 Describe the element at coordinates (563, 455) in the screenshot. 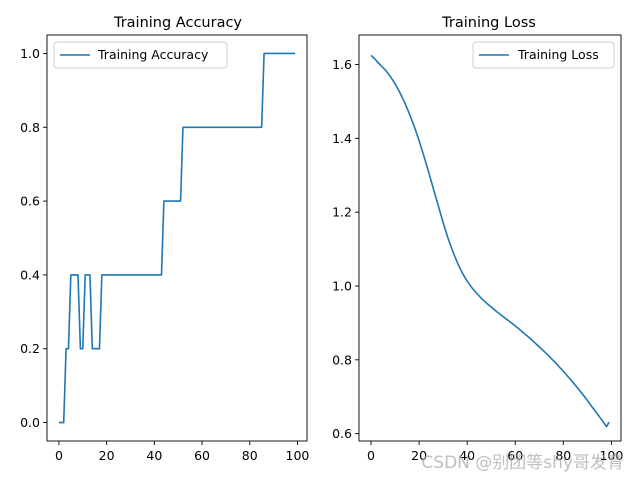

I see `loss-xtick-label: 80` at that location.